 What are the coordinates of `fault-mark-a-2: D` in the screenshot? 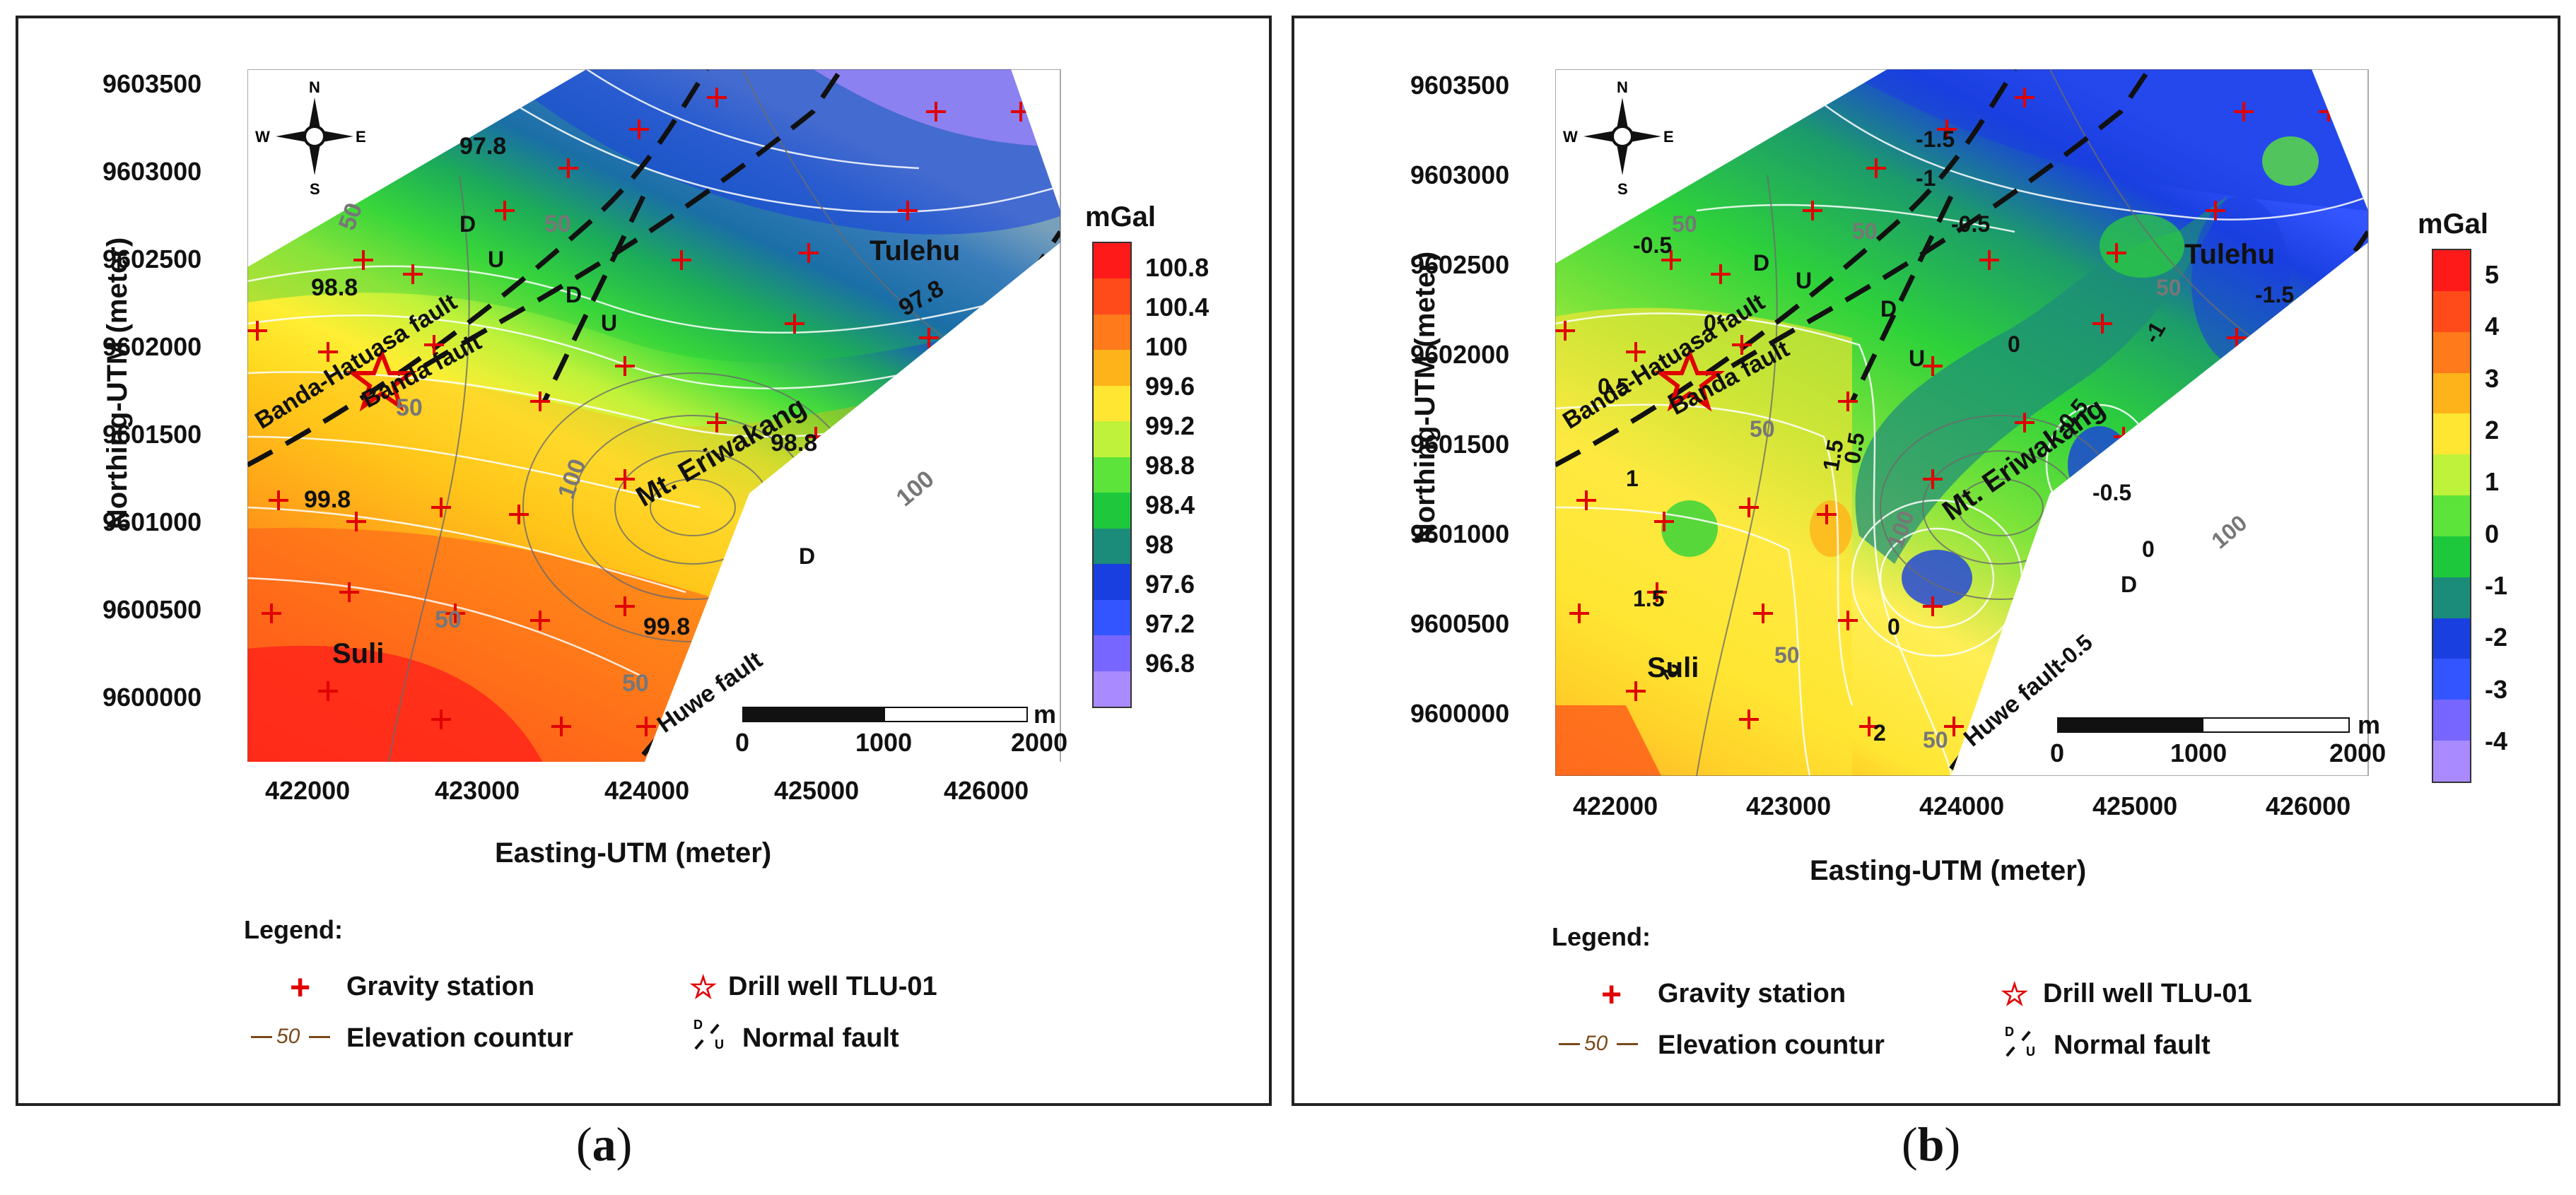 It's located at (574, 294).